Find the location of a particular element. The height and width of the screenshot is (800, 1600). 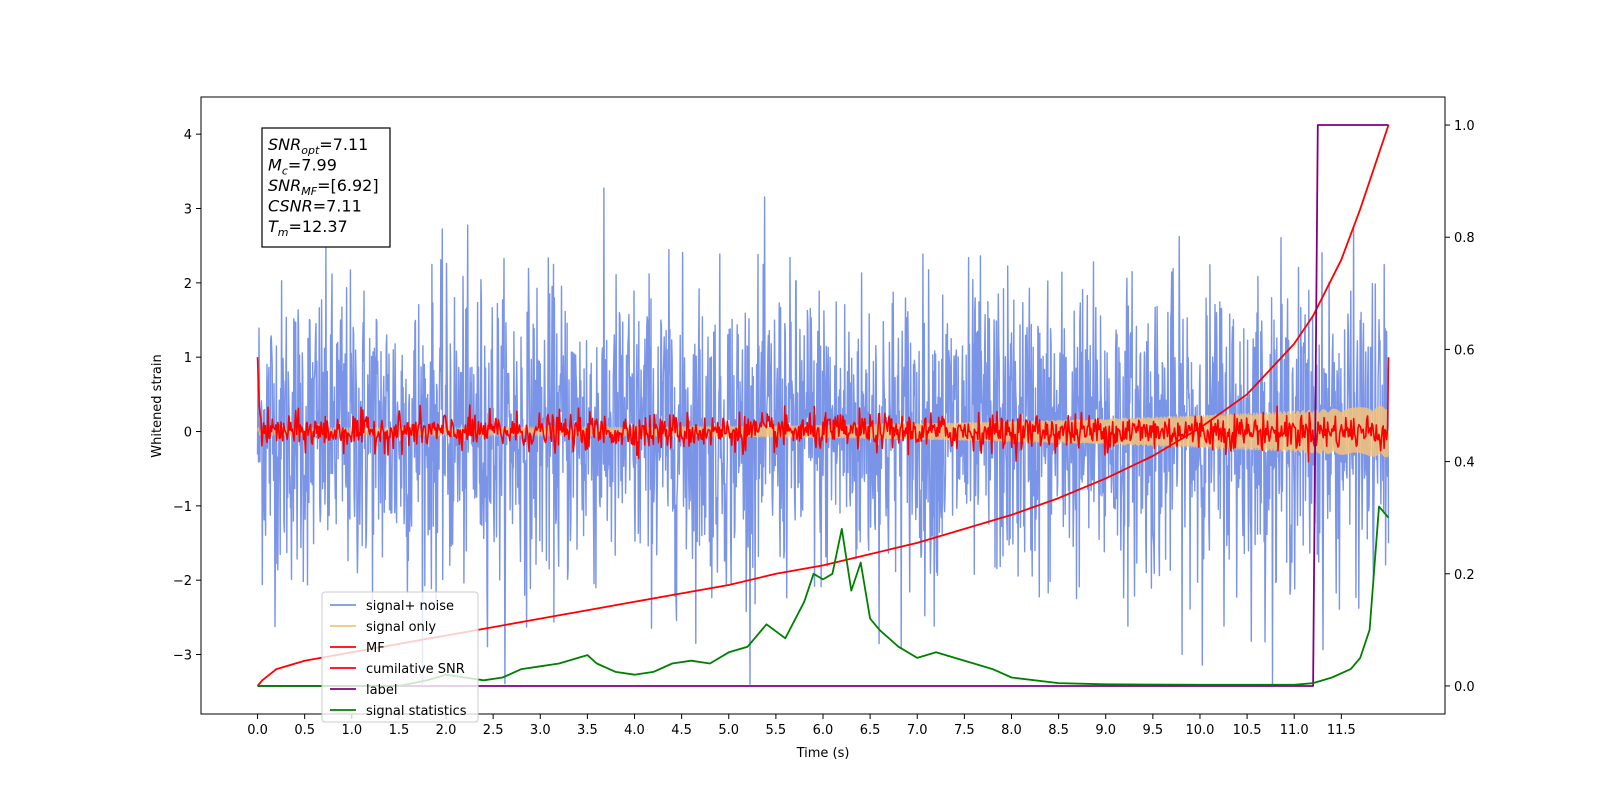

y-tick-label: 4 is located at coordinates (188, 135).